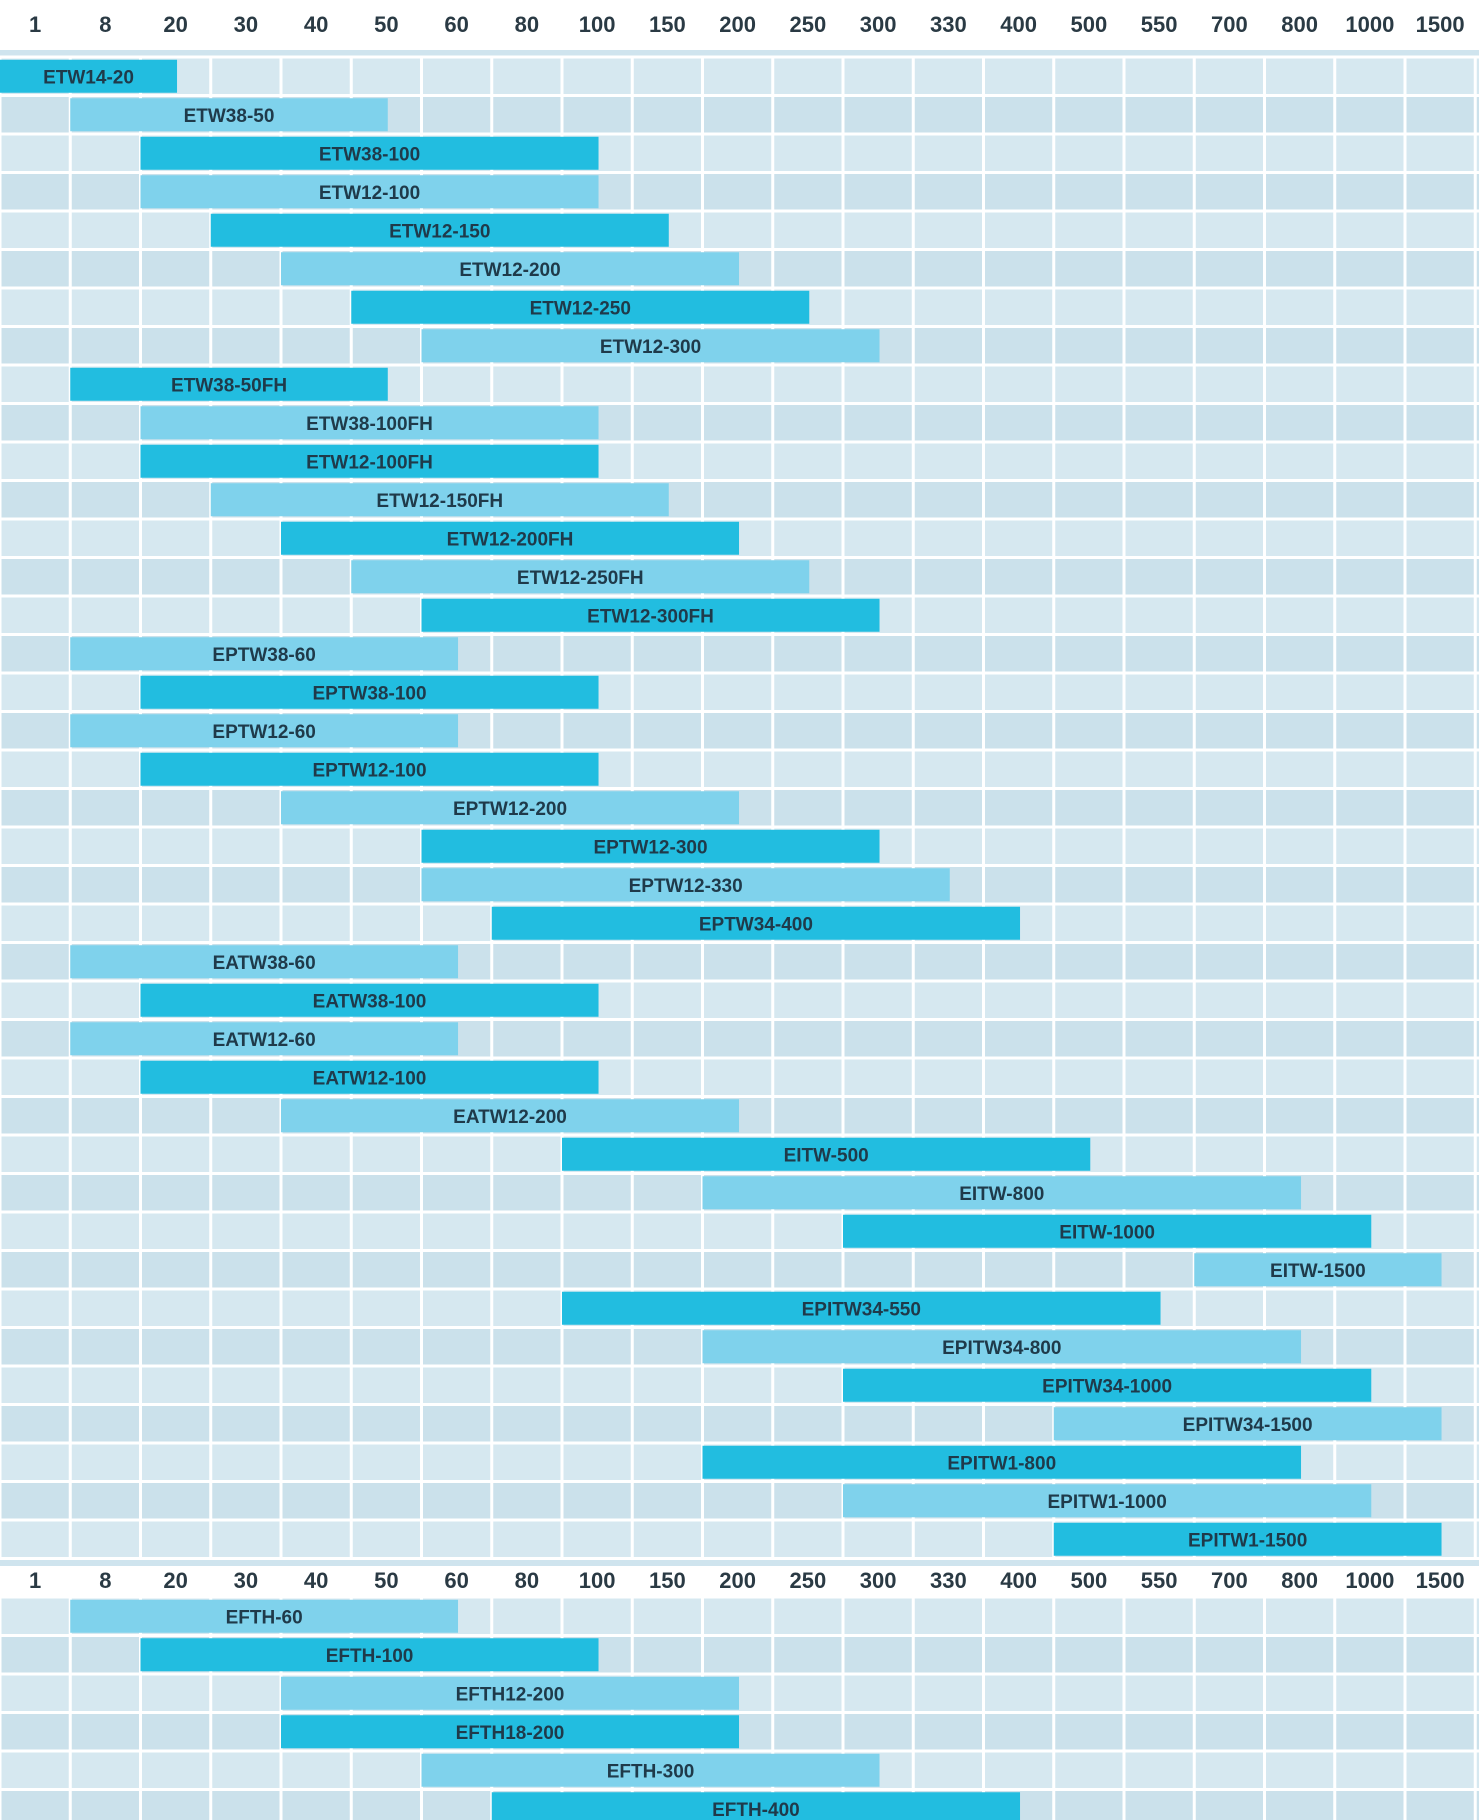  I want to click on x-tick-label: 100, so click(597, 1580).